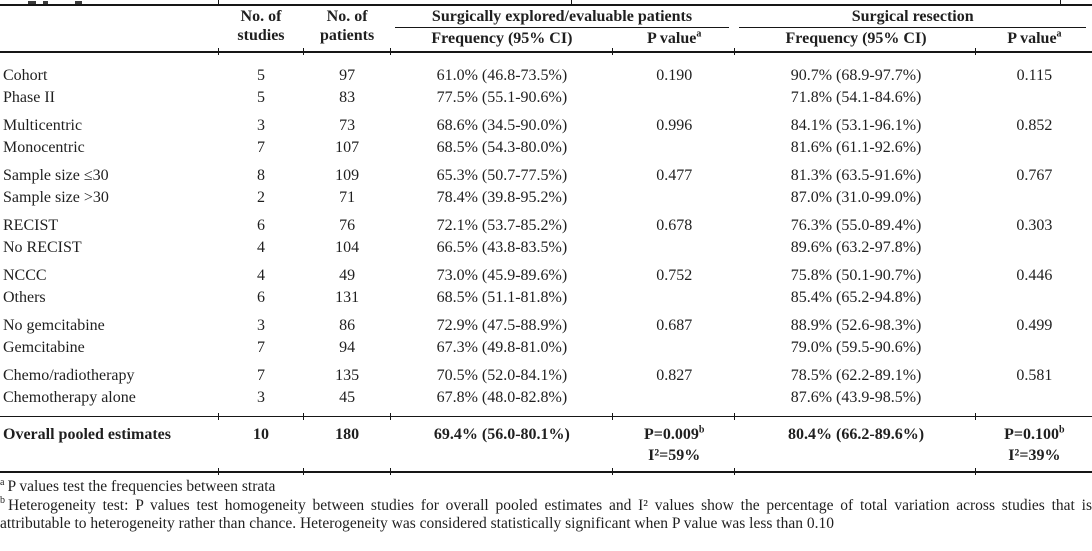 This screenshot has width=1092, height=551. What do you see at coordinates (42, 247) in the screenshot?
I see `row-label: No RECIST` at bounding box center [42, 247].